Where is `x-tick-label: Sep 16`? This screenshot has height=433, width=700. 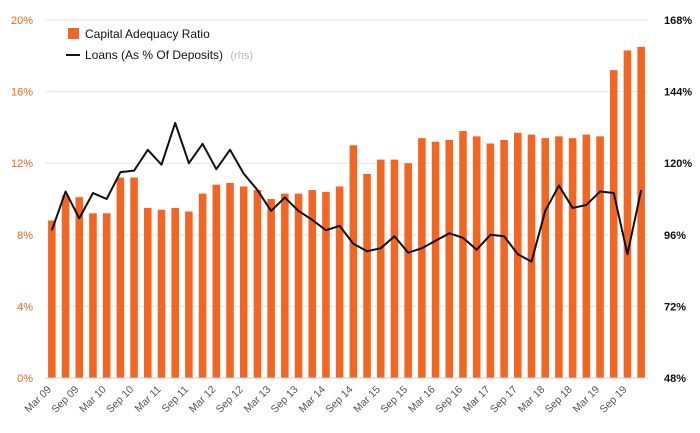 x-tick-label: Sep 16 is located at coordinates (449, 400).